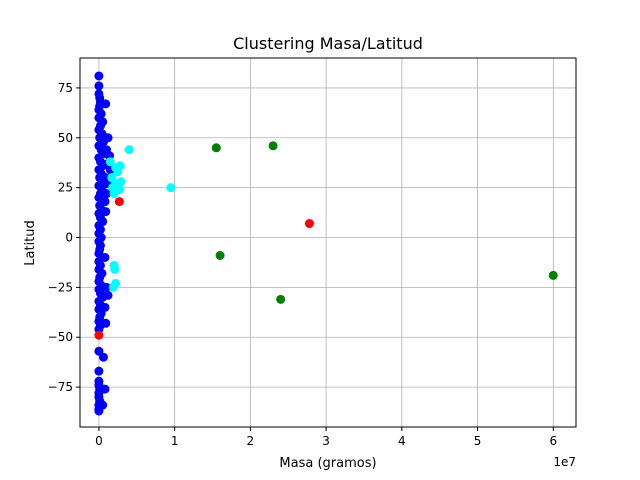 This screenshot has height=480, width=640. What do you see at coordinates (30, 243) in the screenshot?
I see `y-axis-label: Latitud` at bounding box center [30, 243].